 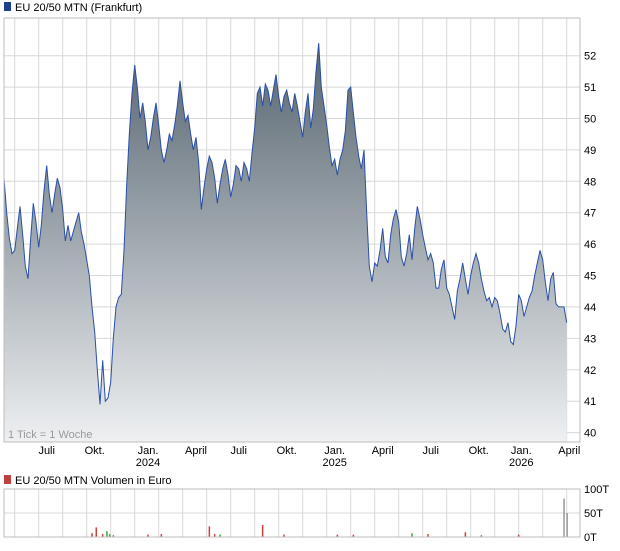 I want to click on price-y-tick-label: 46, so click(x=590, y=245).